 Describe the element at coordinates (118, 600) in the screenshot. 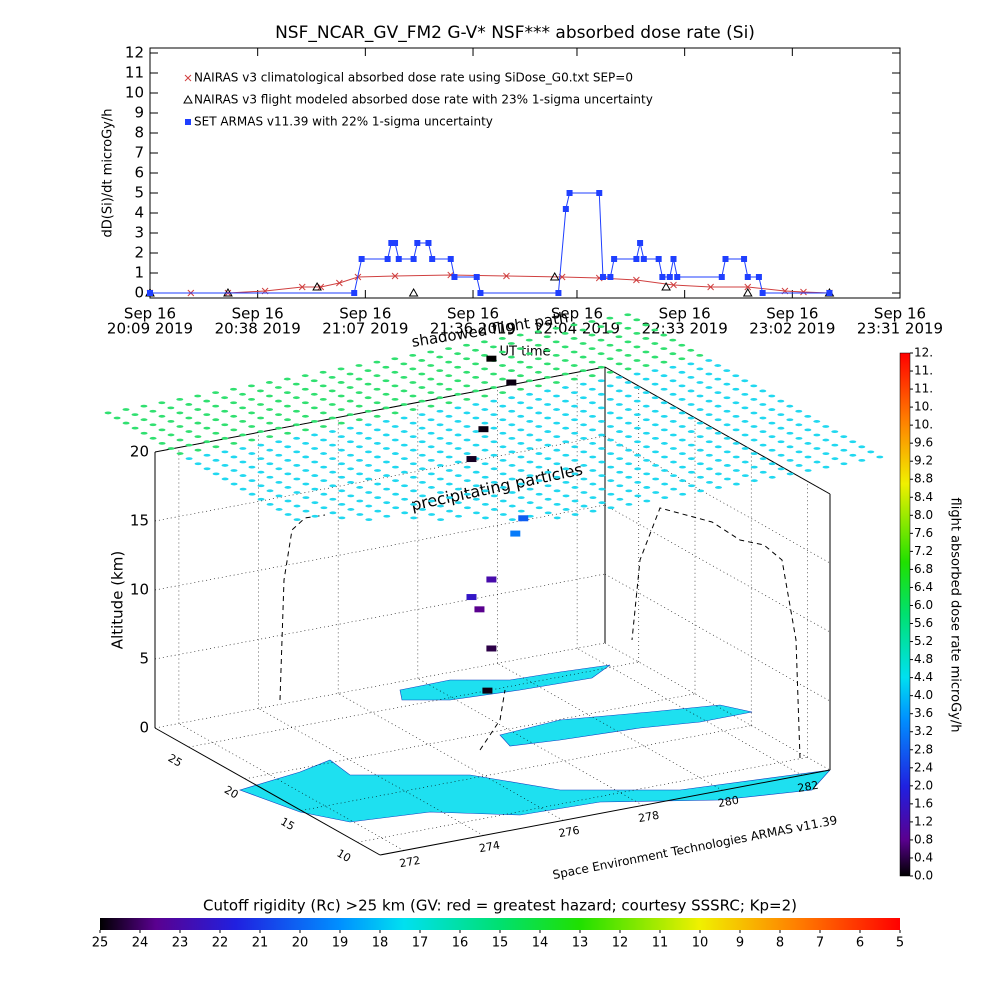

I see `z-axis-label: Altitude (km)` at that location.